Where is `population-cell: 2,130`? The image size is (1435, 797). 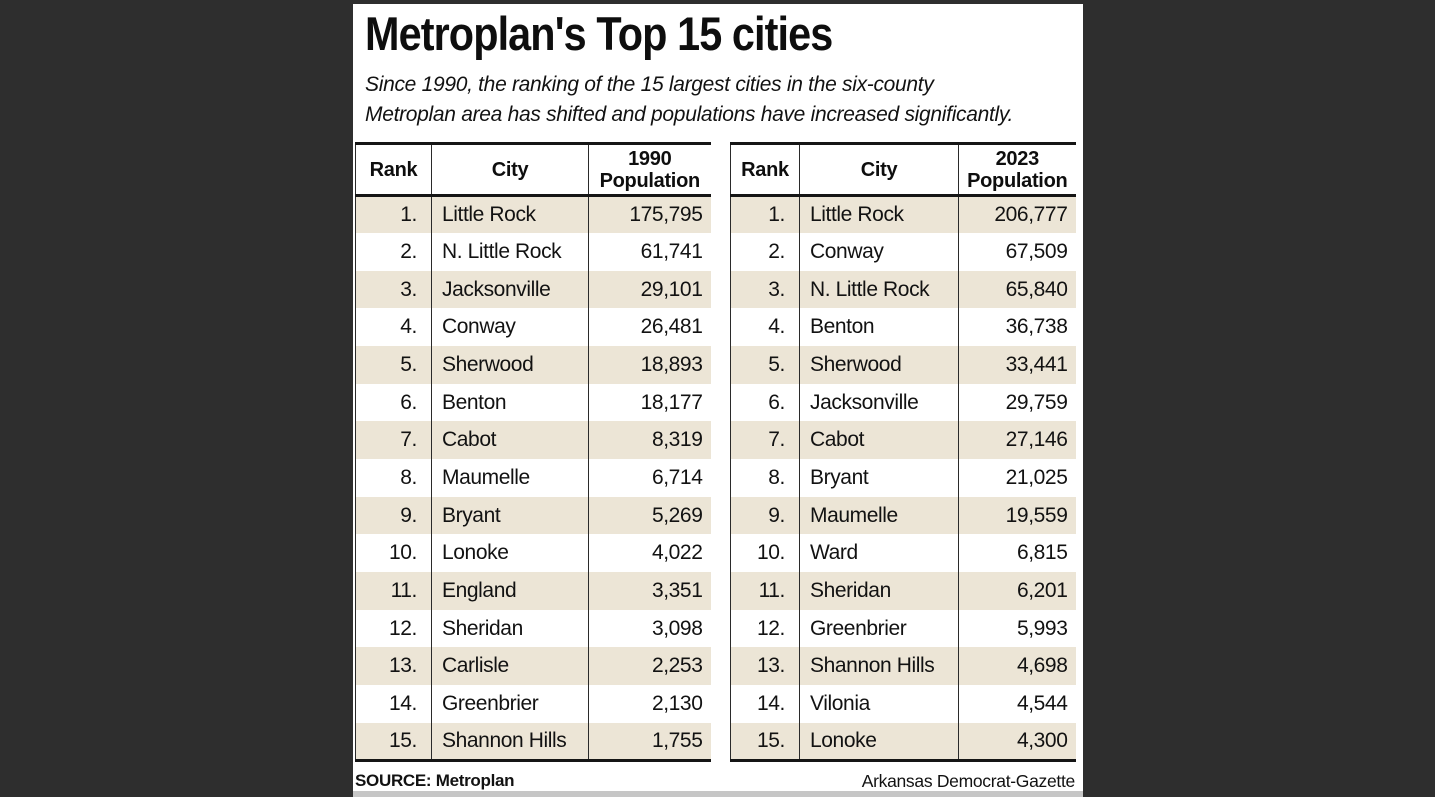
population-cell: 2,130 is located at coordinates (649, 704).